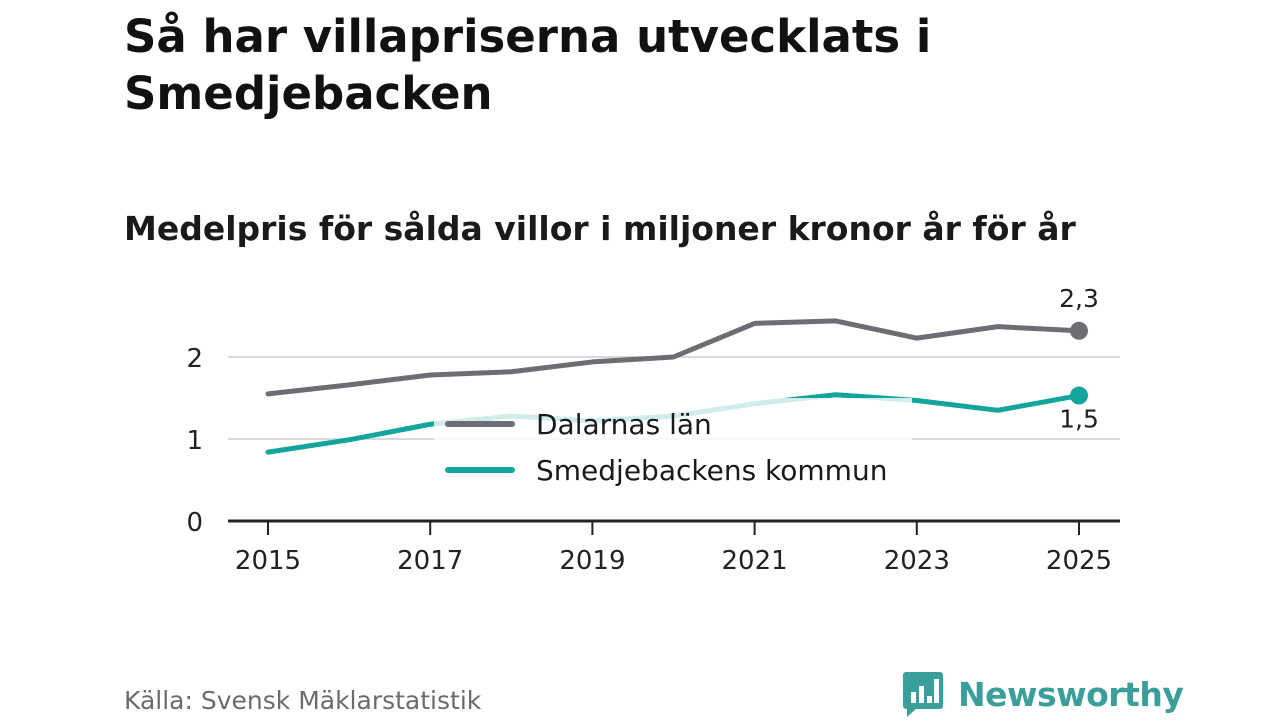  Describe the element at coordinates (1079, 561) in the screenshot. I see `x-tick-label-2025: 2025` at that location.